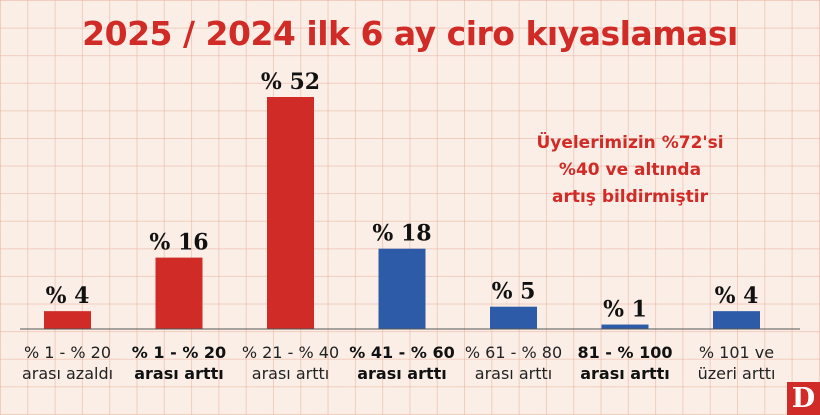 The image size is (820, 415). What do you see at coordinates (736, 373) in the screenshot?
I see `category-label-line: üzeri arttı` at bounding box center [736, 373].